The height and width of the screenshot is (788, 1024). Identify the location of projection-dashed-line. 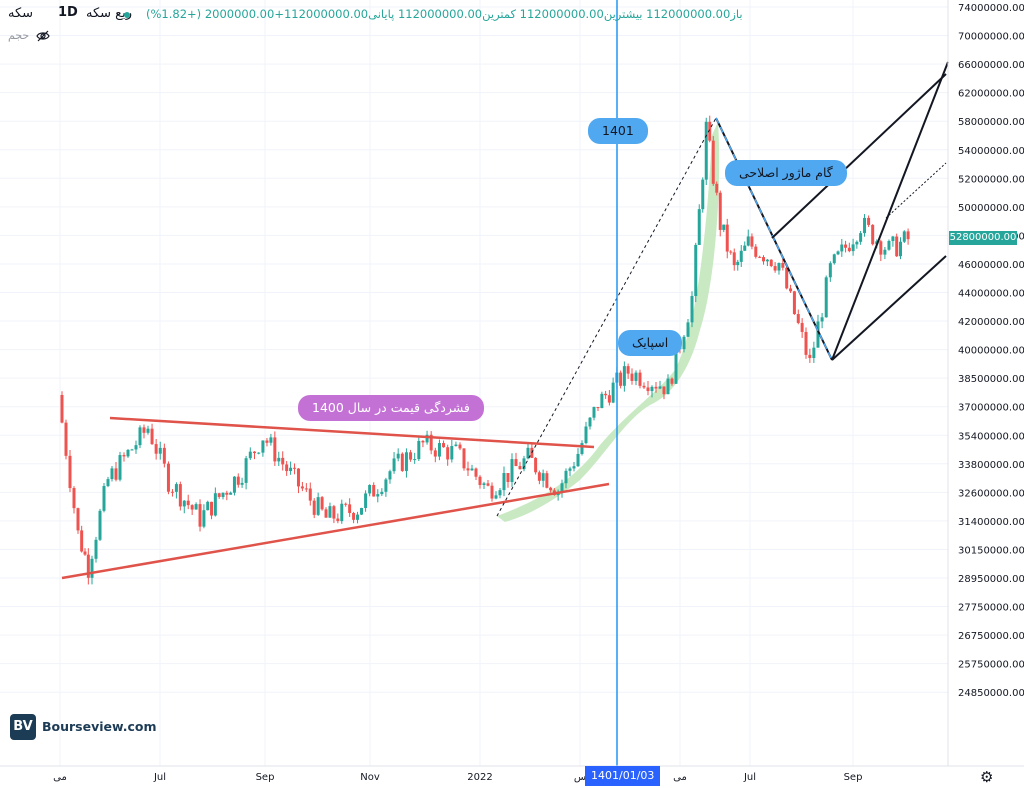
(606, 317).